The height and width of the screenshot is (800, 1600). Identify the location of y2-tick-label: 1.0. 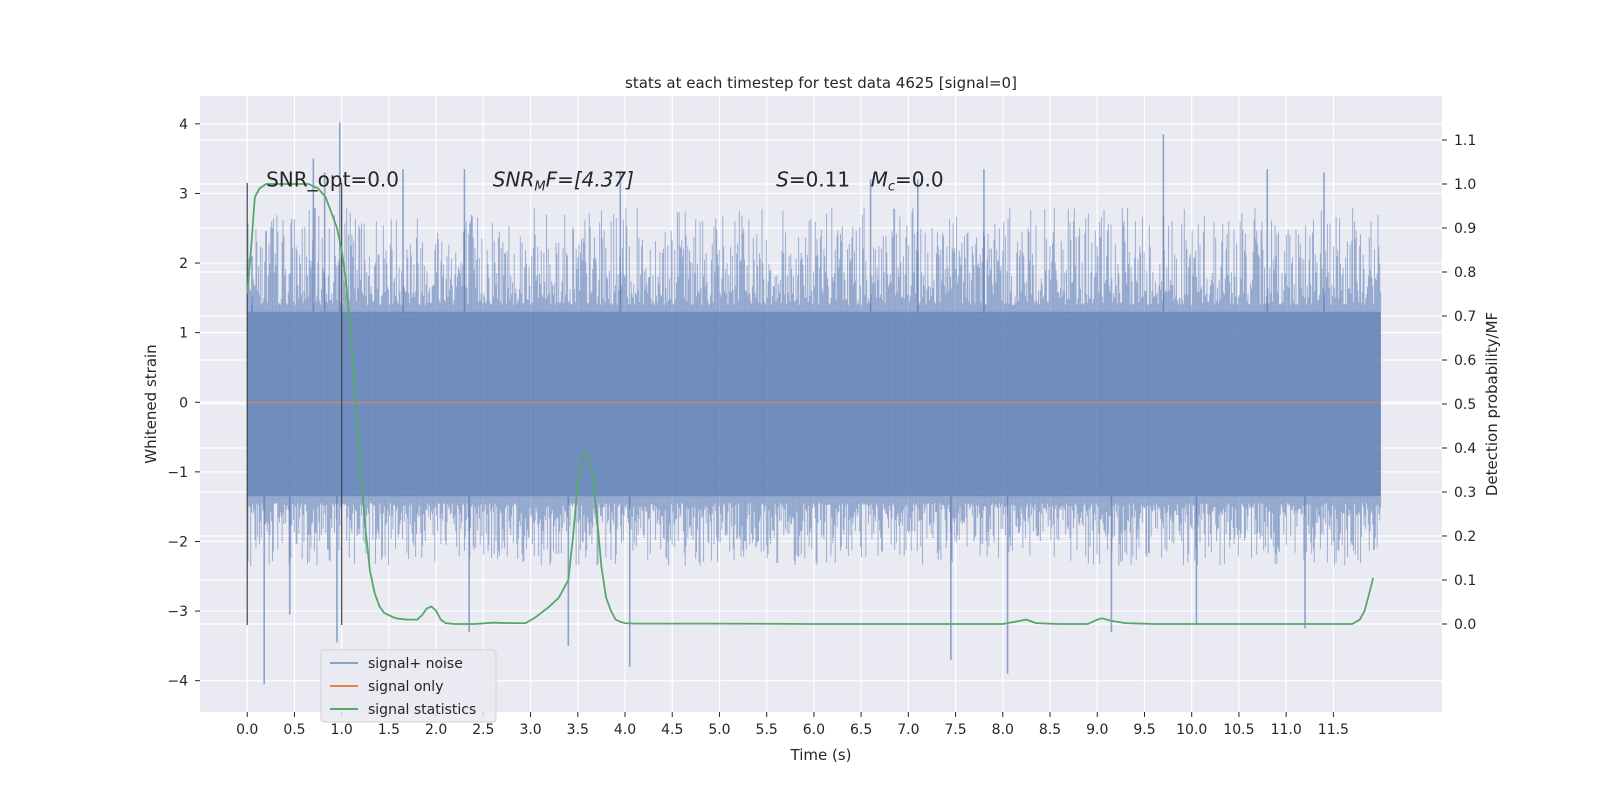
(1465, 185).